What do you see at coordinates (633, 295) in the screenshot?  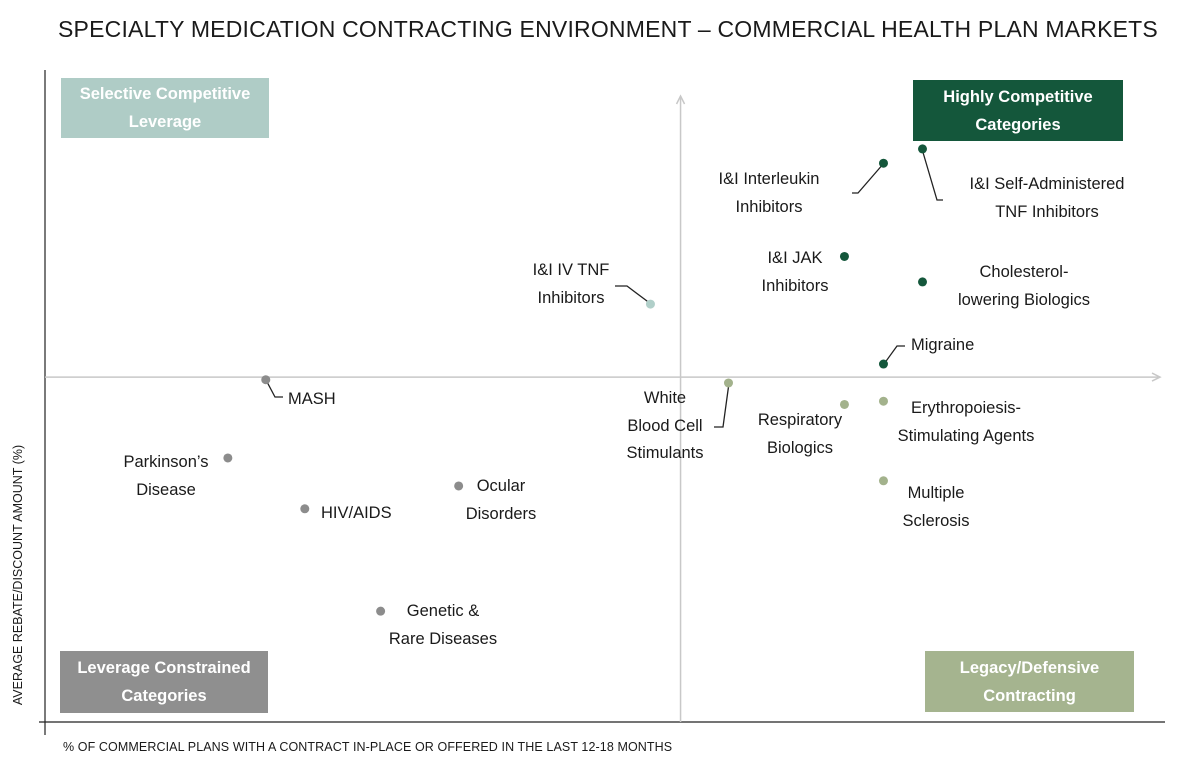 I see `leader-line-iv-tnf` at bounding box center [633, 295].